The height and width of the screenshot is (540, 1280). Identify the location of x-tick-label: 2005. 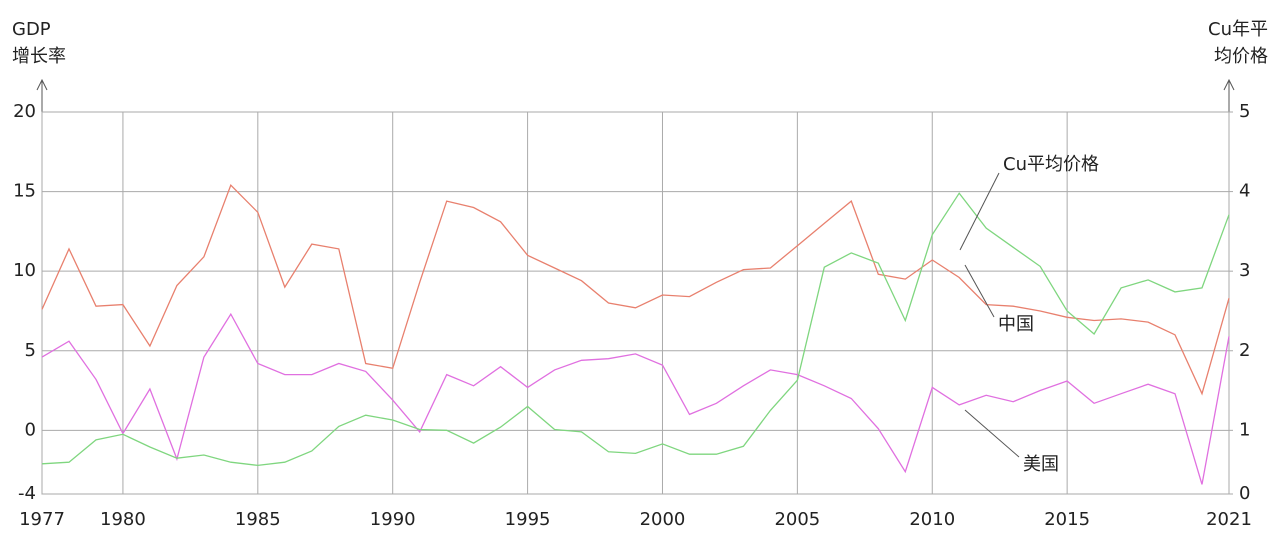
(797, 519).